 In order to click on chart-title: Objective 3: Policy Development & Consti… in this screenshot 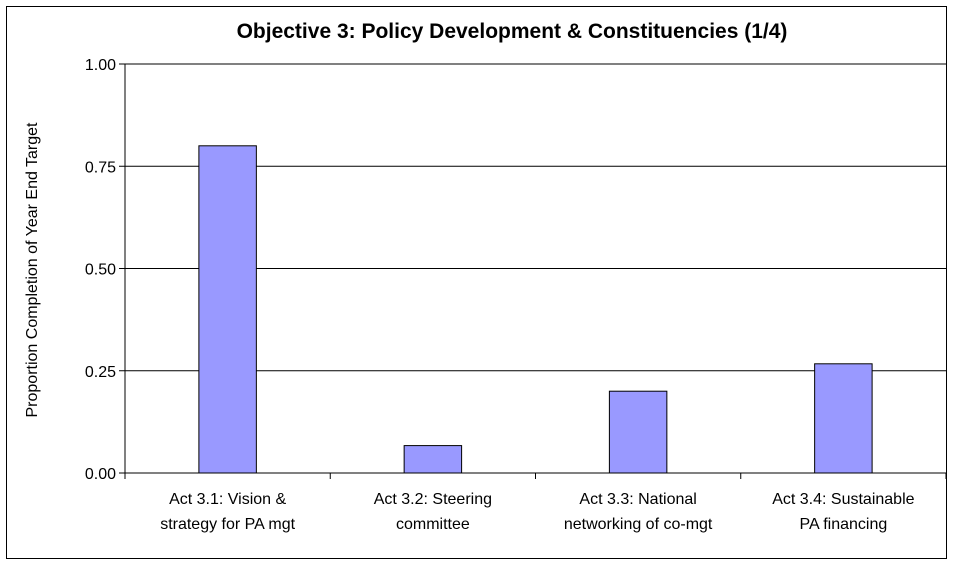, I will do `click(512, 31)`.